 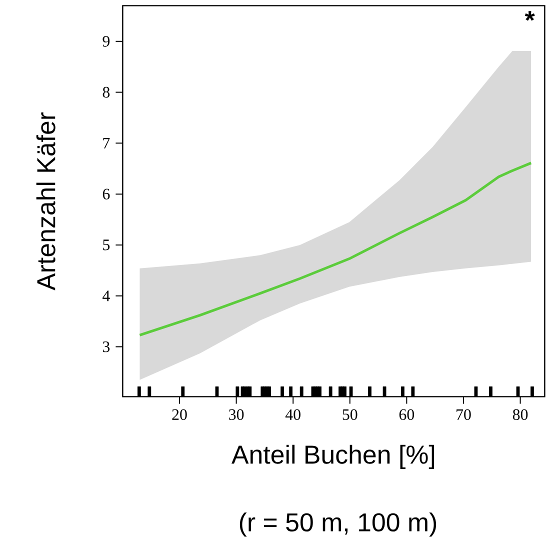 I want to click on y-tick-label: 4, so click(x=106, y=296).